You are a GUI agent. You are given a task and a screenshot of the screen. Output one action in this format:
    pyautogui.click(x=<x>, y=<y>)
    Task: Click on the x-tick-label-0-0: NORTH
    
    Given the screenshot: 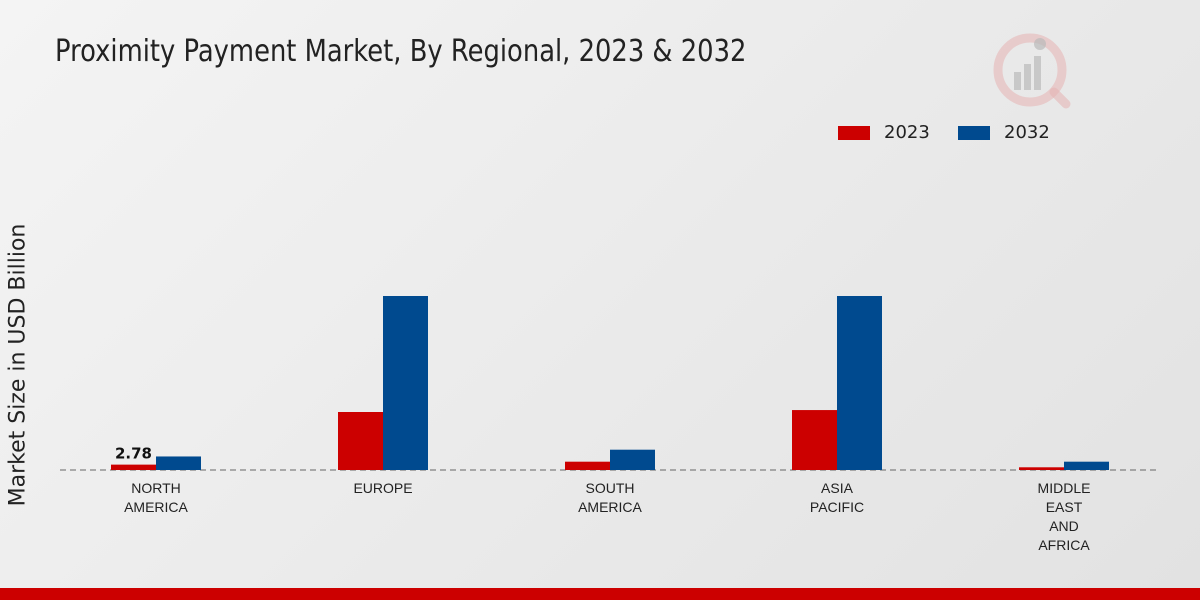 What is the action you would take?
    pyautogui.click(x=156, y=488)
    